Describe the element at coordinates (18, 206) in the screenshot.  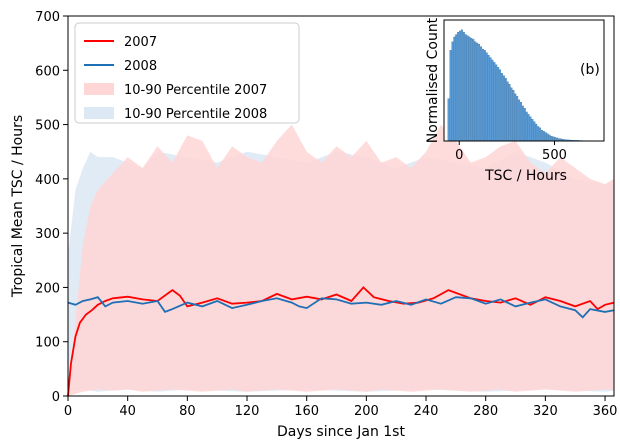
I see `y-axis-label: Tropical Mean TSC / Hours` at that location.